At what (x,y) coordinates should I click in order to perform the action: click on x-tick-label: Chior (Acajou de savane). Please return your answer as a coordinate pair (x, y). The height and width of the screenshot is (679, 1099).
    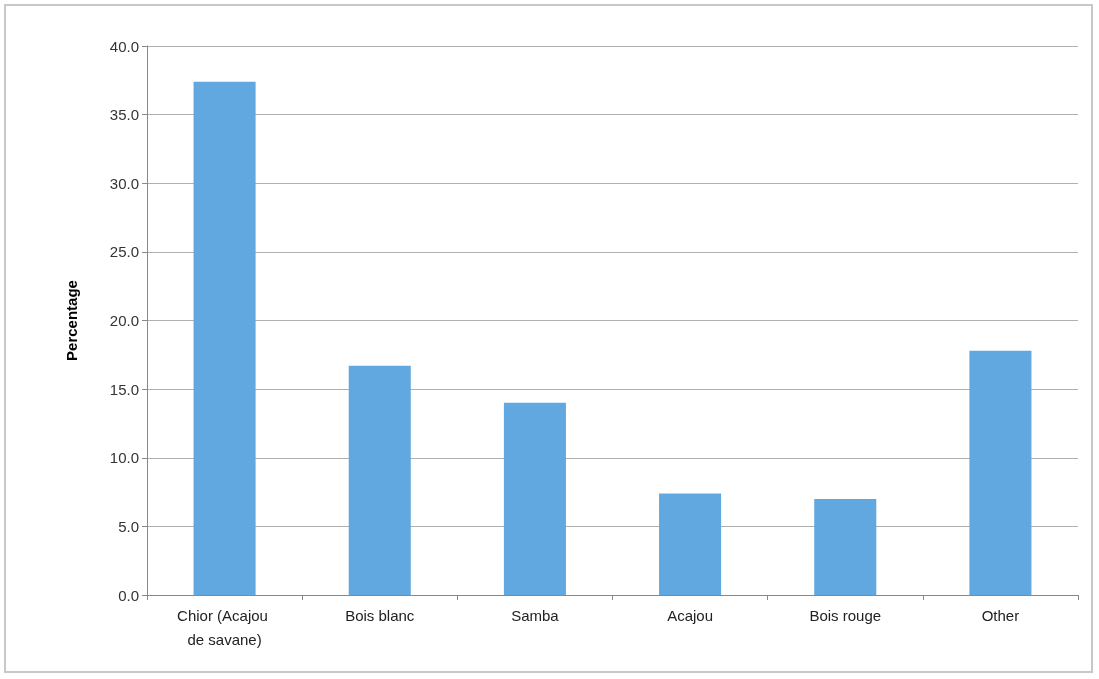
    Looking at the image, I should click on (225, 627).